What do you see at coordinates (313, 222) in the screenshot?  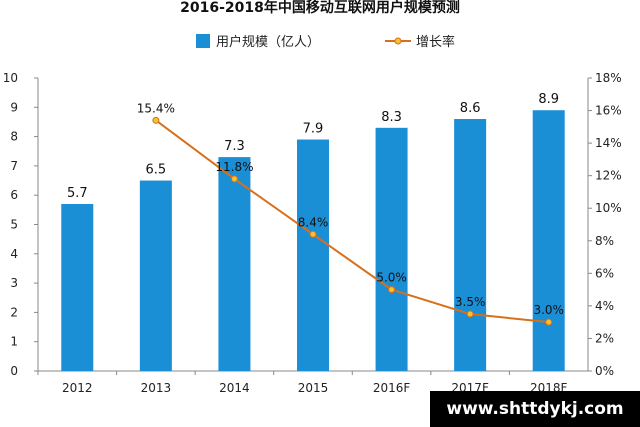 I see `growth-rate-data-label: 8.4%` at bounding box center [313, 222].